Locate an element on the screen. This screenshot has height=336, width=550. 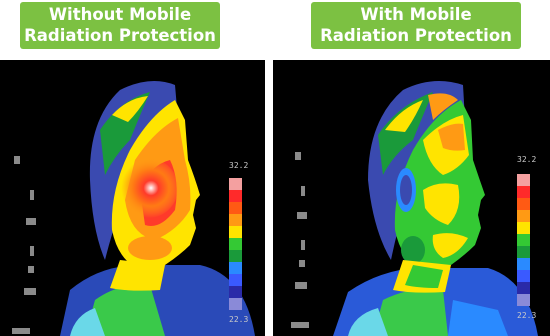
label-with-protection: With Mobile Radiation Protection is located at coordinates (416, 25).